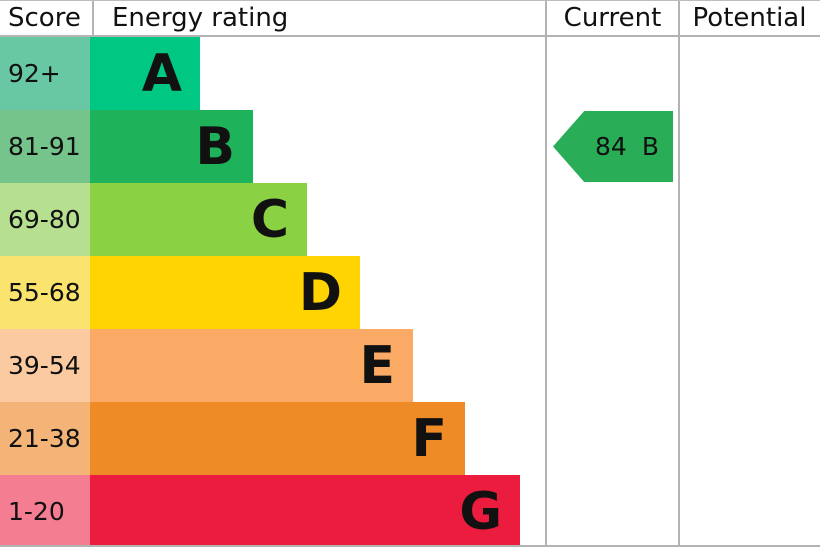 The height and width of the screenshot is (547, 820). I want to click on current-rating-letter: B, so click(650, 146).